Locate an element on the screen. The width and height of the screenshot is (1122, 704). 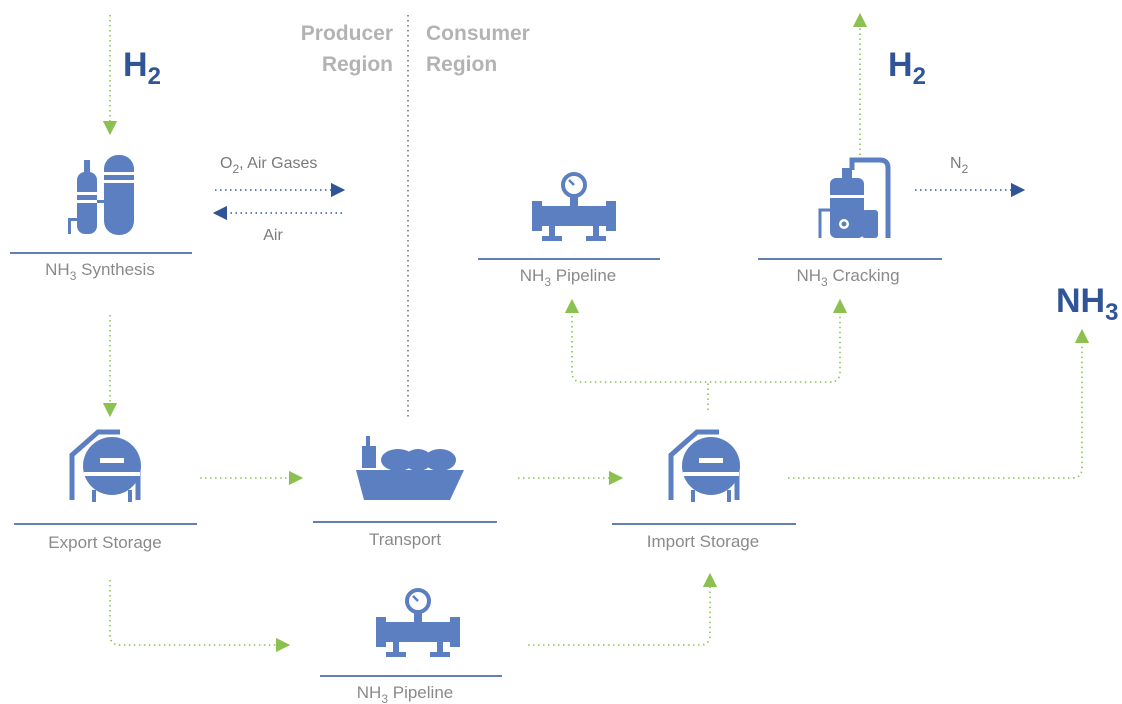
label-text: O is located at coordinates (226, 163).